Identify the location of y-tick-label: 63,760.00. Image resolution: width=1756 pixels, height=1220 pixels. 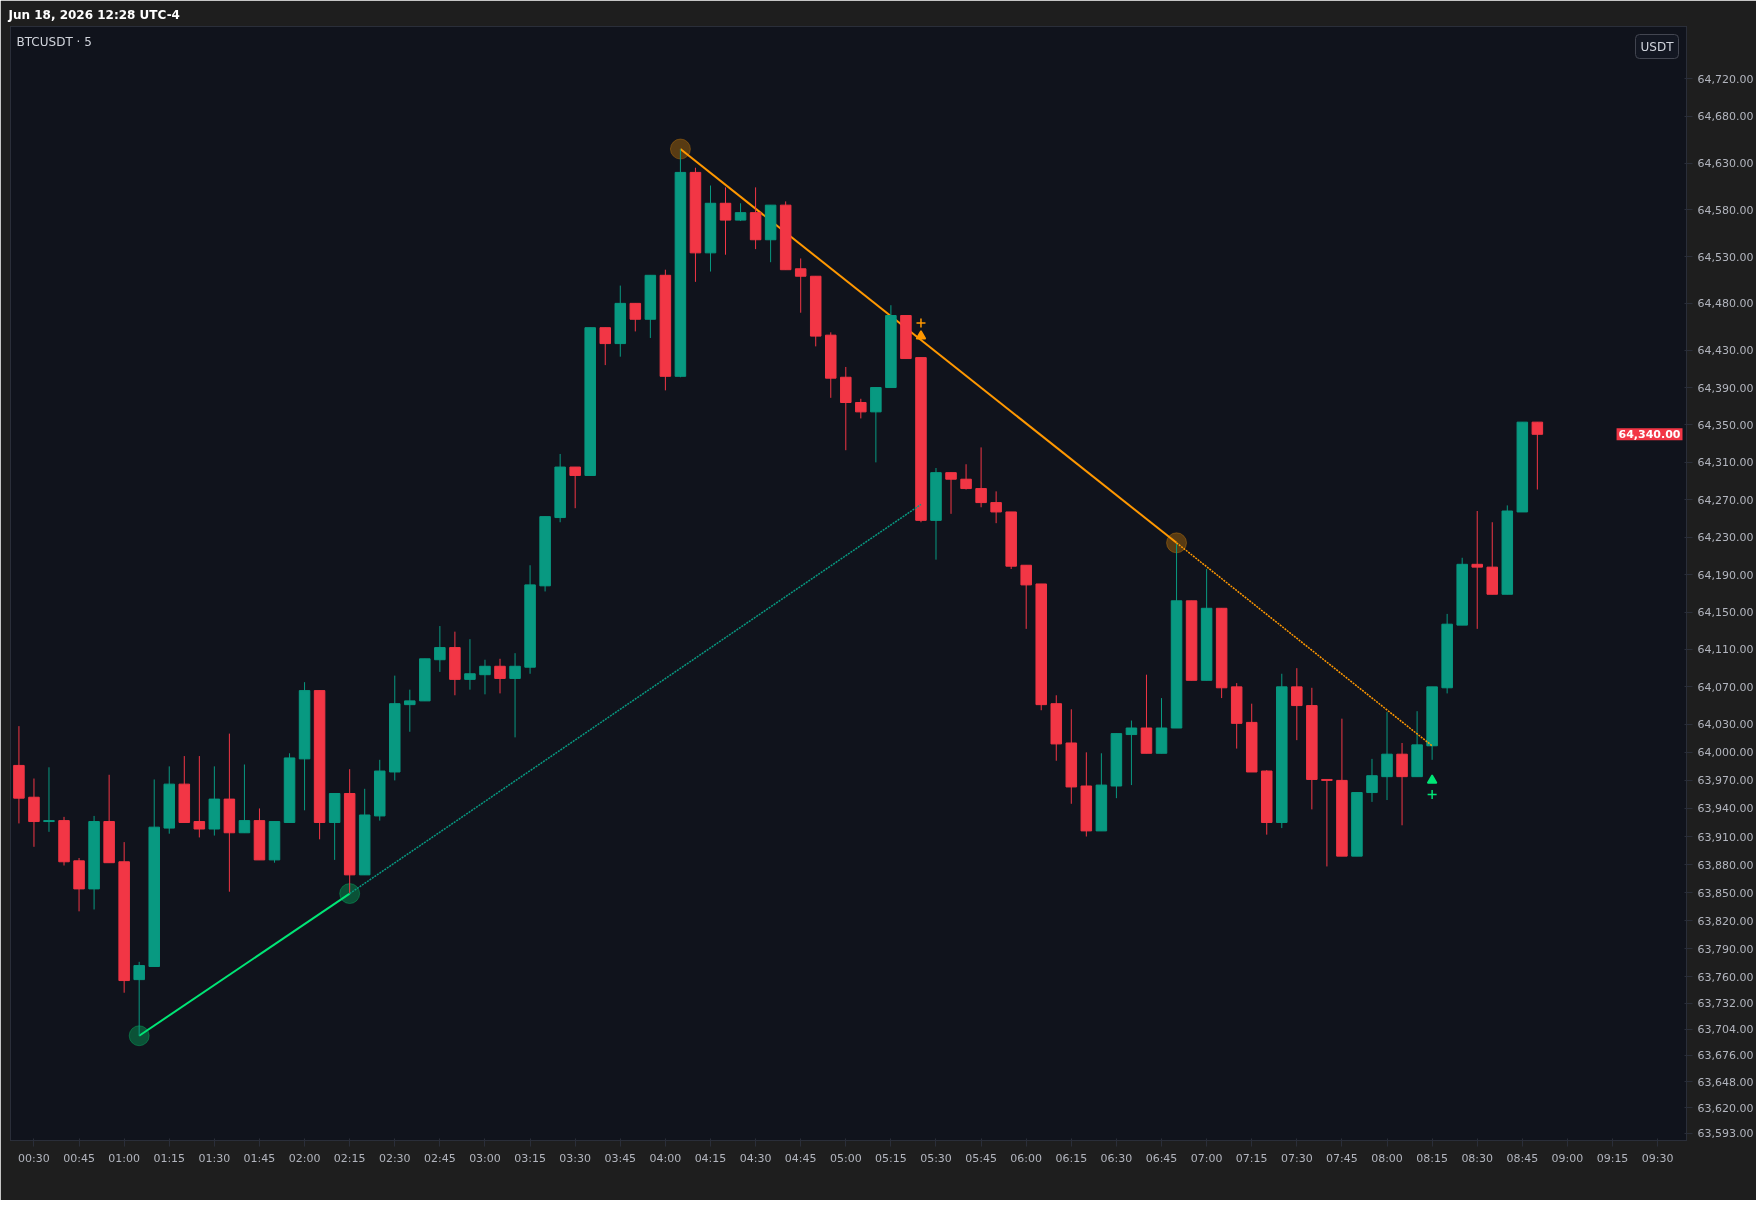
(1725, 977).